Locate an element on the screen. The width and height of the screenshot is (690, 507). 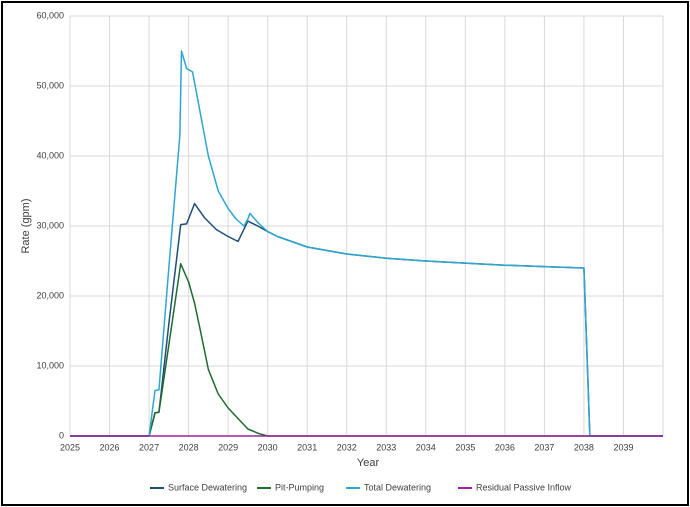
x-tick-label: 2036 is located at coordinates (505, 447).